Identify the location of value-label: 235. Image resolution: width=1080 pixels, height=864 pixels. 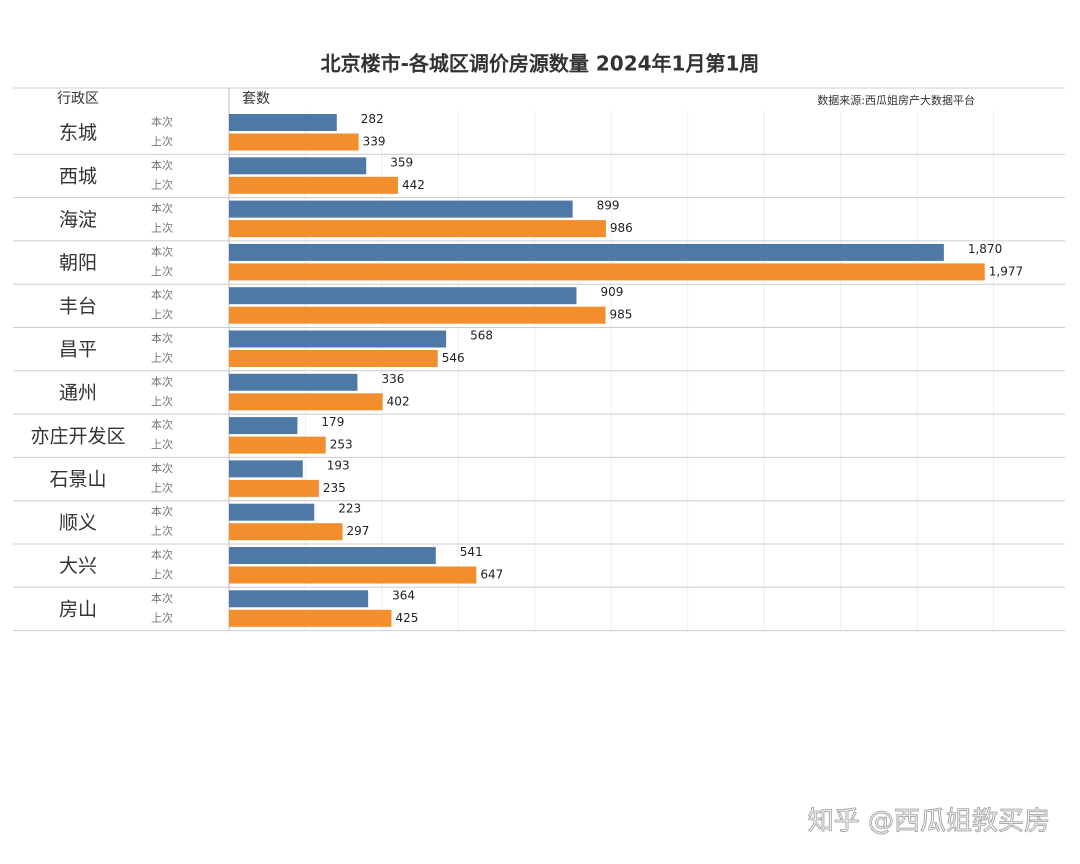
(334, 488).